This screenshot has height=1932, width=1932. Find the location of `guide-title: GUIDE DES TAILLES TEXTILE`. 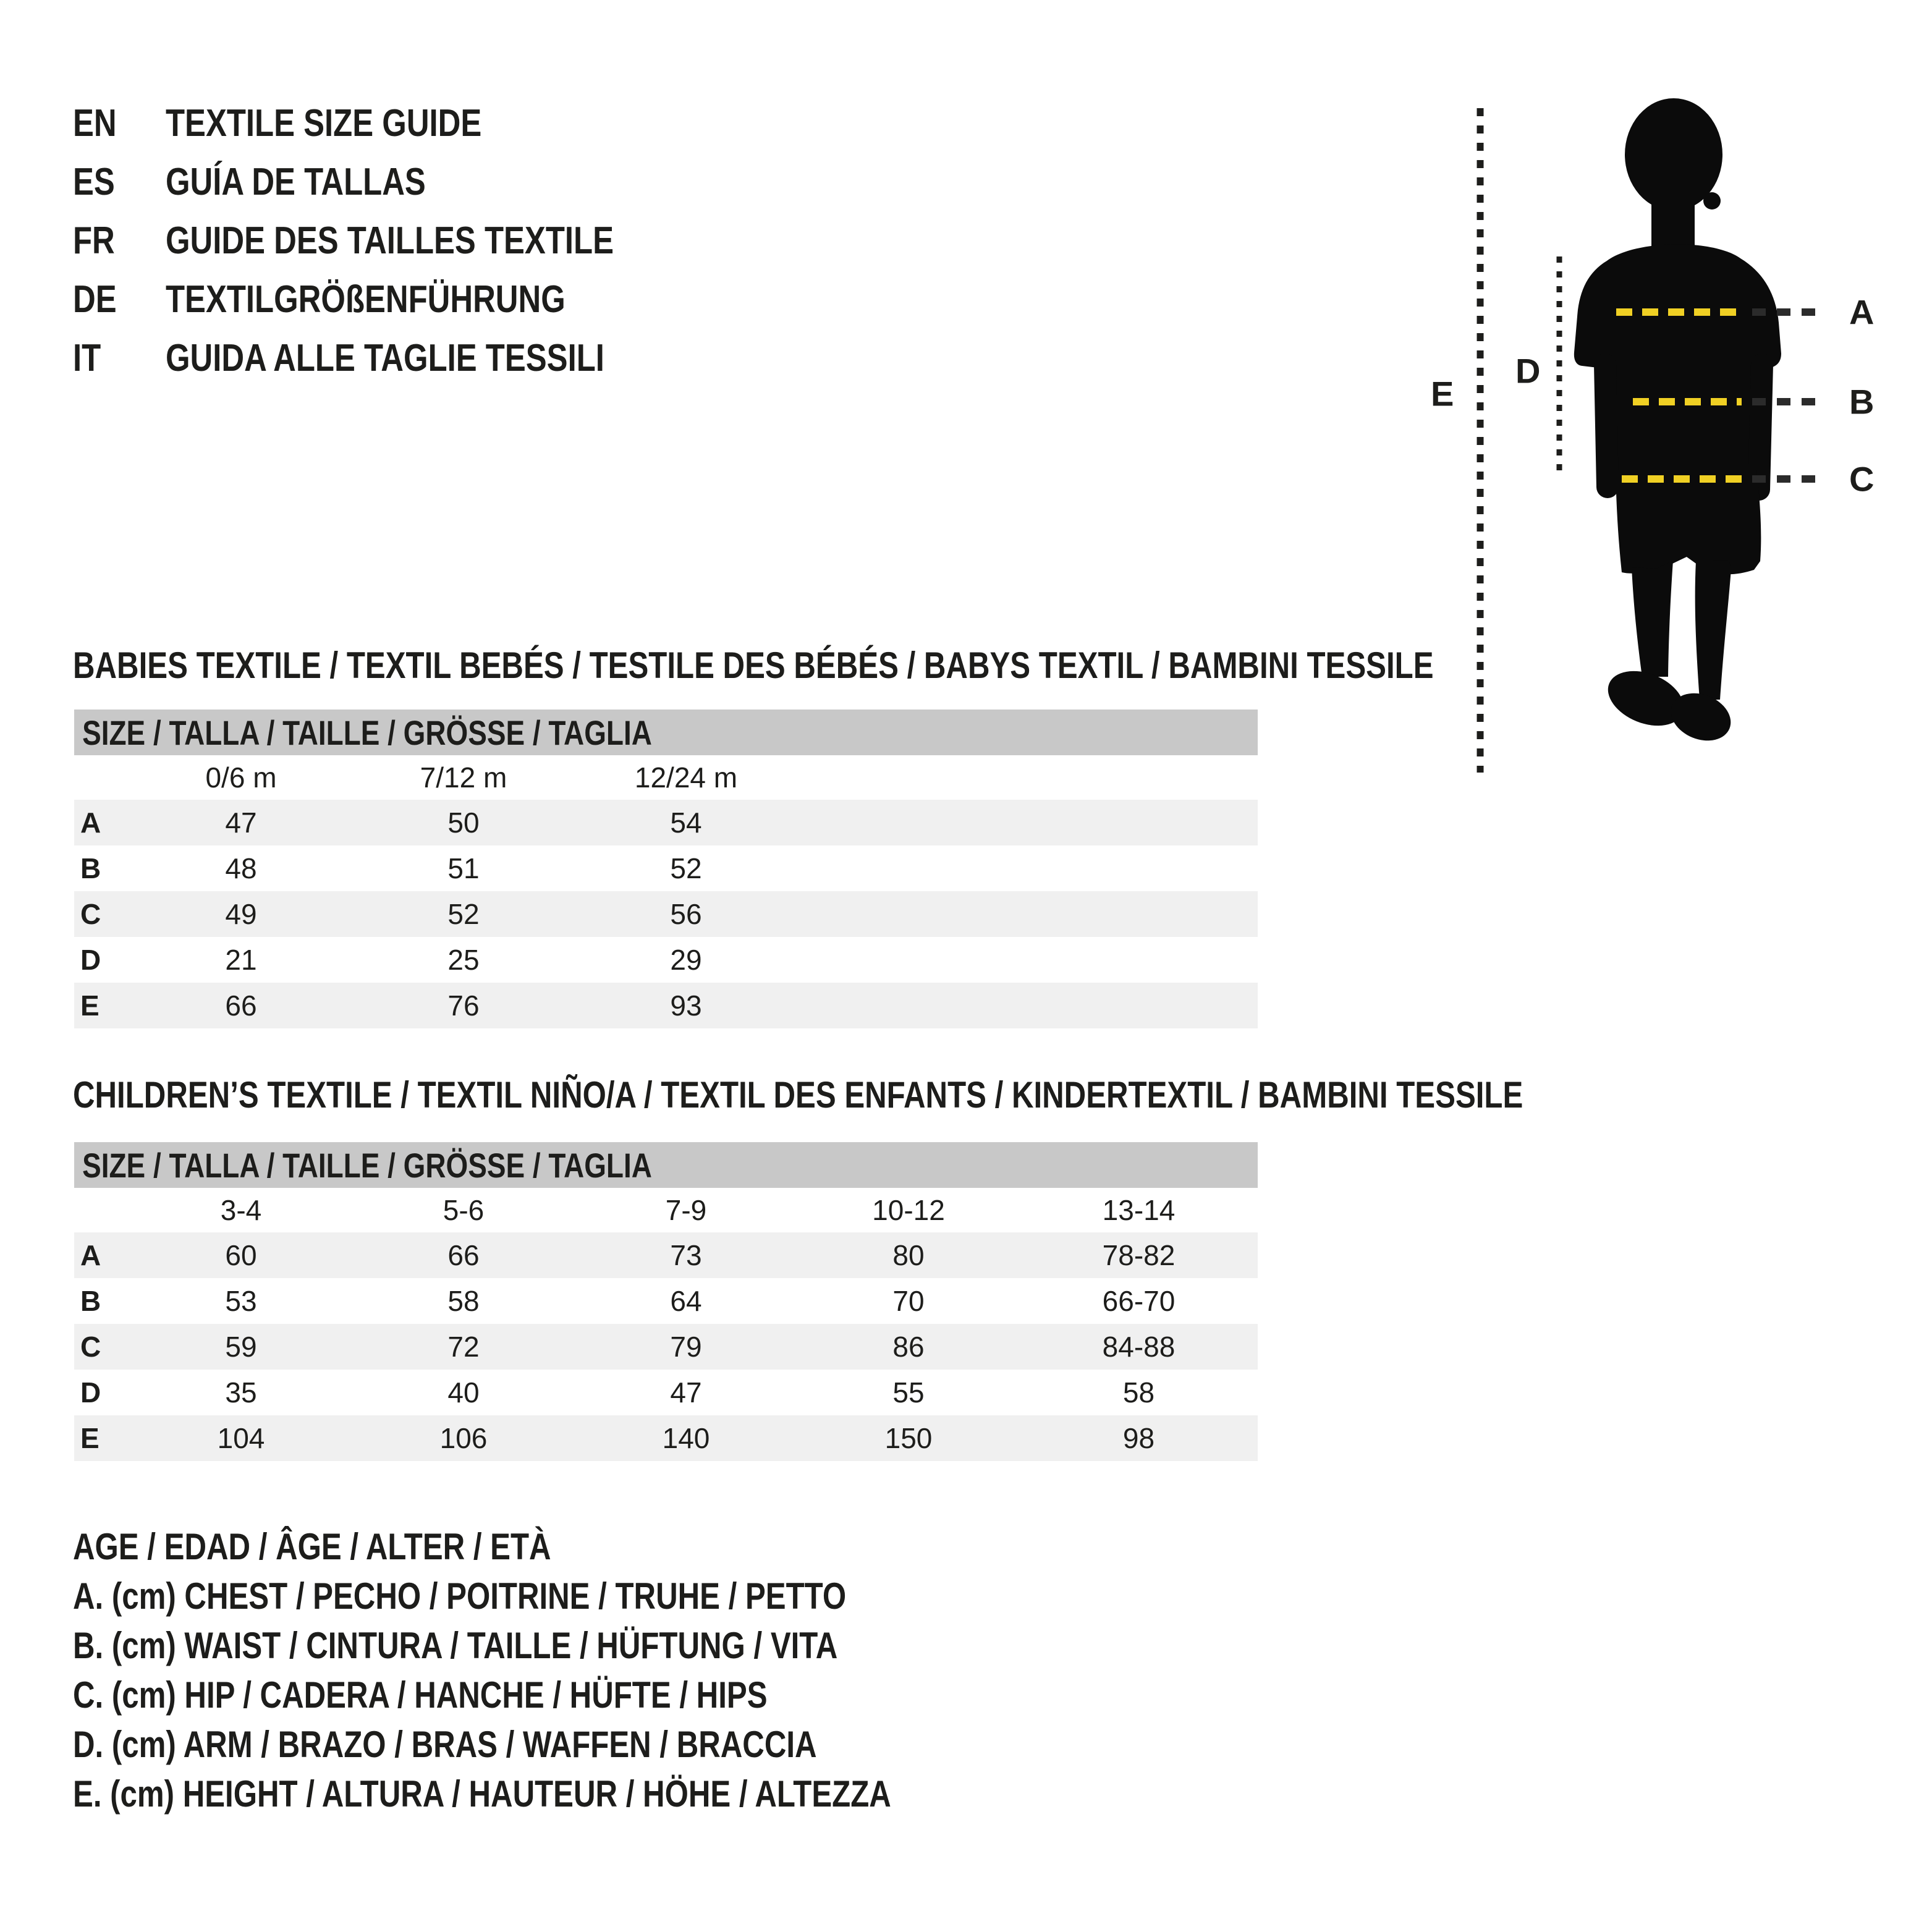

guide-title: GUIDE DES TAILLES TEXTILE is located at coordinates (390, 240).